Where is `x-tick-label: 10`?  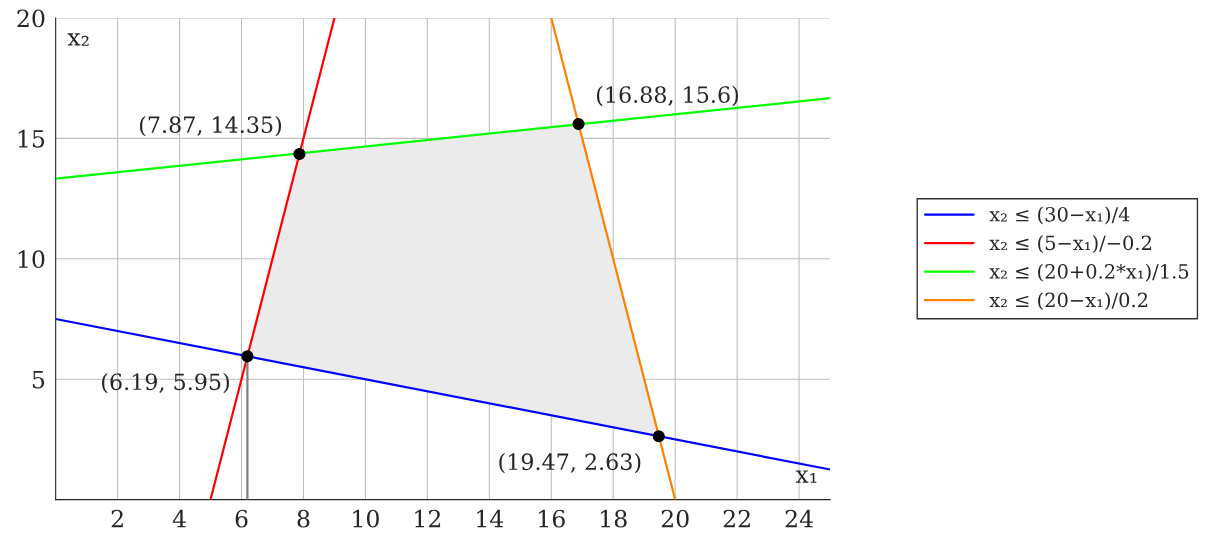
x-tick-label: 10 is located at coordinates (366, 518).